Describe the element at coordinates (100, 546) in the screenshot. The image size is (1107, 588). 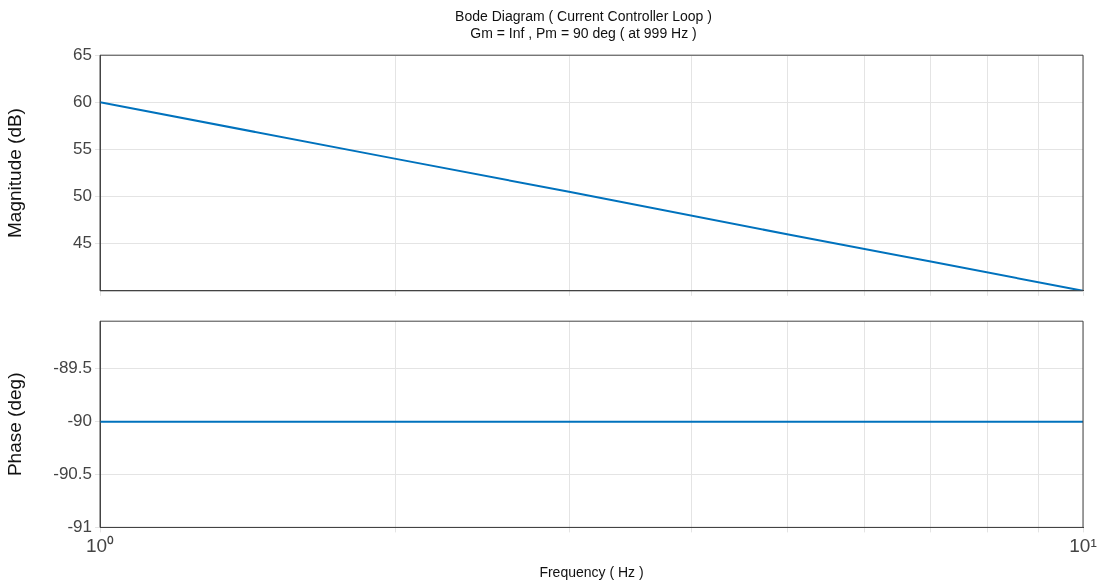
I see `x-tick-label: 10⁰` at that location.